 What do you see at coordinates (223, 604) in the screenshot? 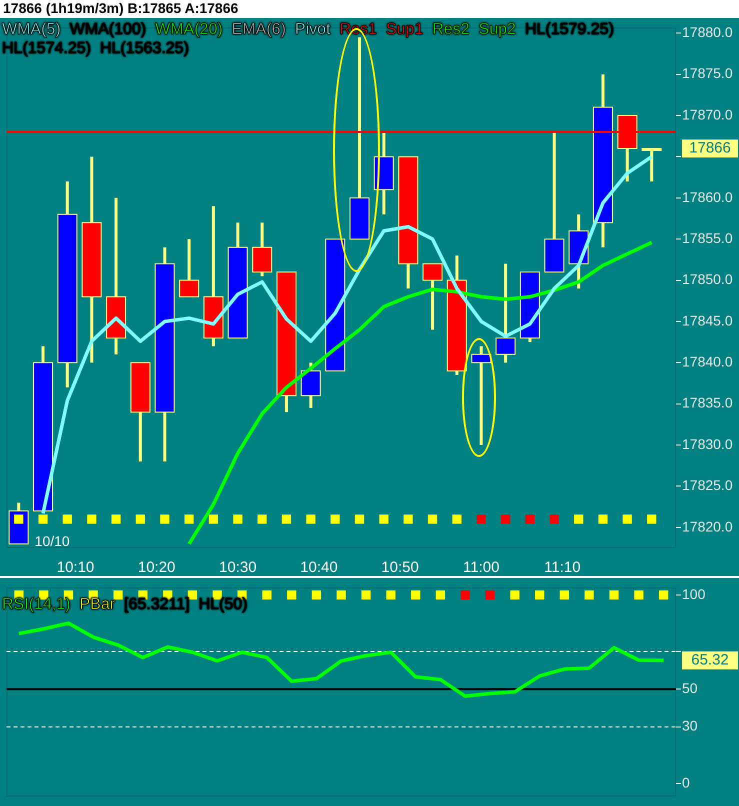
I see `ref-line-label: HL(50)` at bounding box center [223, 604].